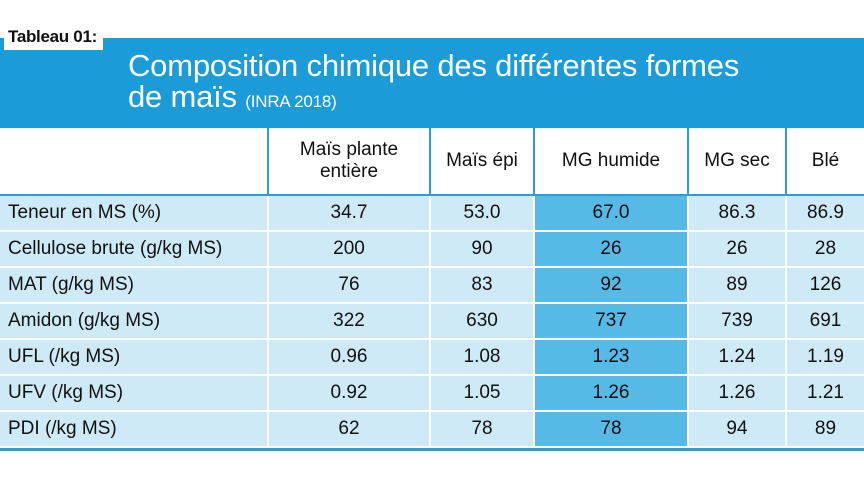 The height and width of the screenshot is (486, 864). Describe the element at coordinates (348, 249) in the screenshot. I see `value-cell: 200` at that location.